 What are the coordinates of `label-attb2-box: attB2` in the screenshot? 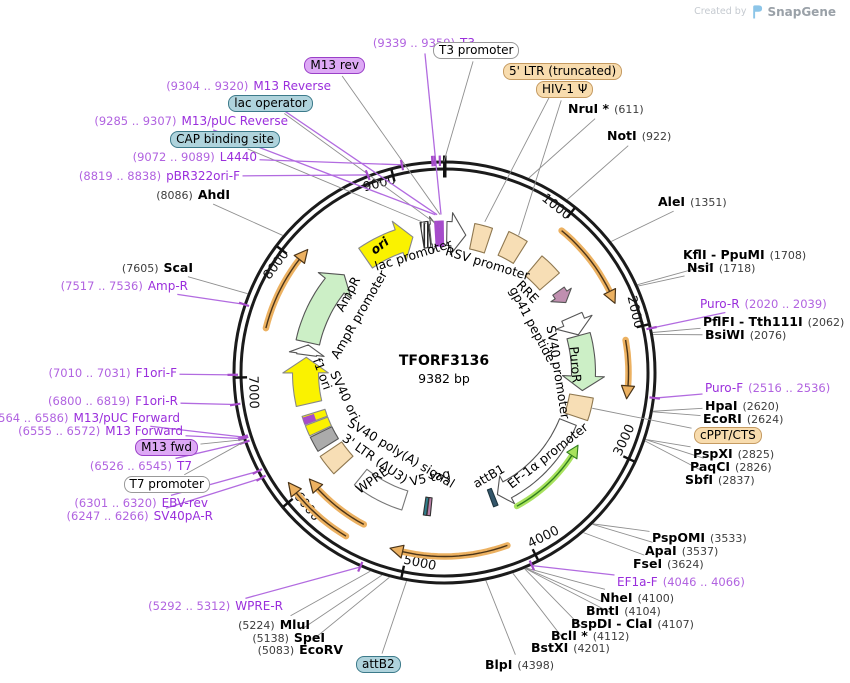 It's located at (378, 664).